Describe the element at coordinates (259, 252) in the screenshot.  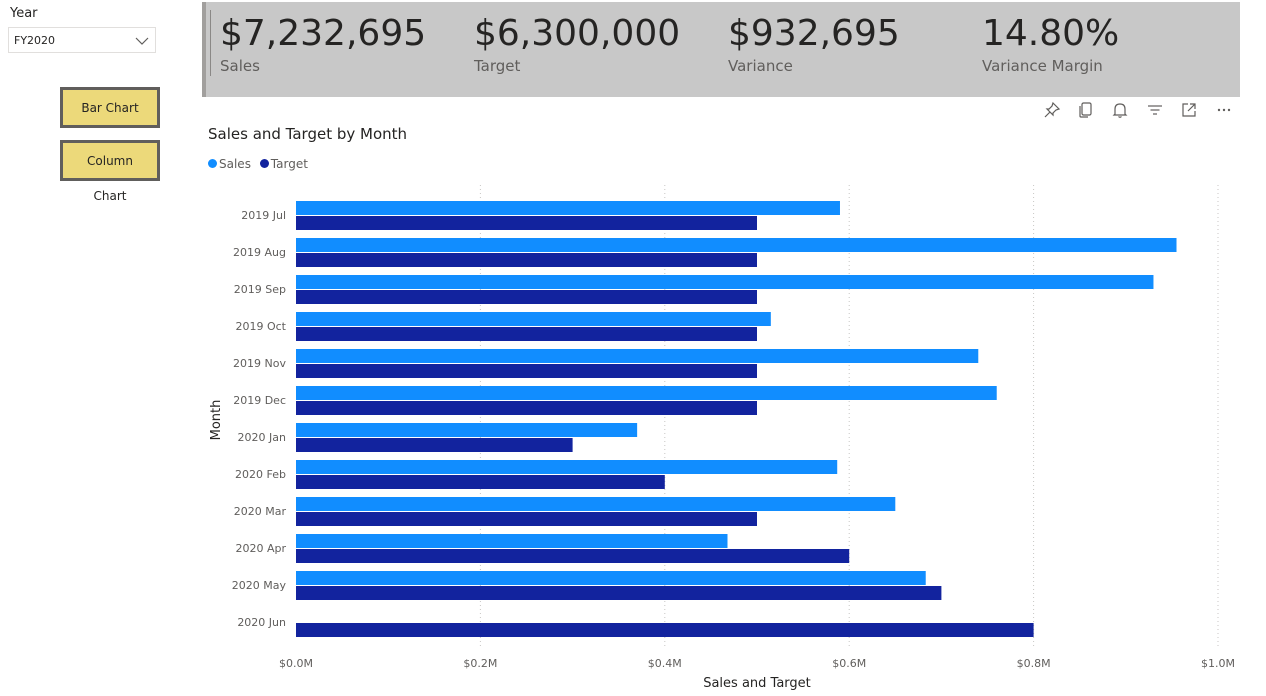
I see `y-tick-label: 2019 Aug` at that location.